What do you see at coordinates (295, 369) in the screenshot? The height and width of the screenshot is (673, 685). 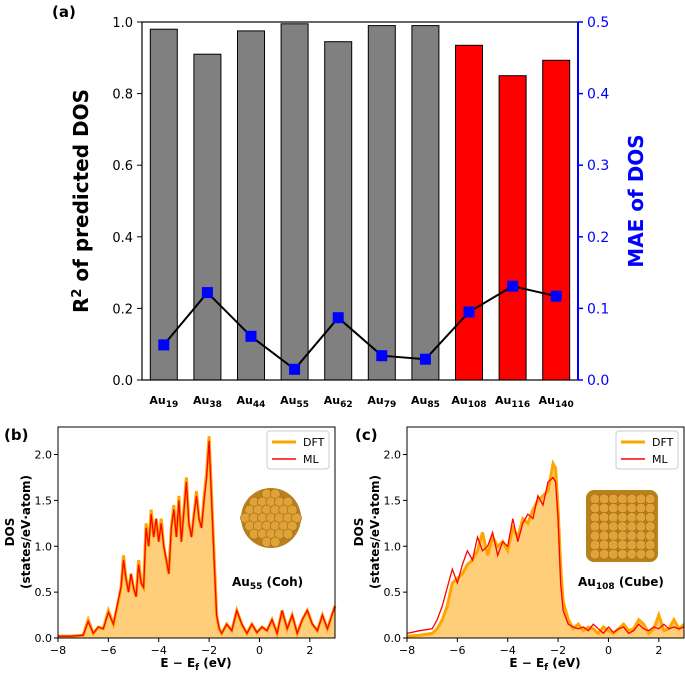 I see `mae-marker-Au55` at bounding box center [295, 369].